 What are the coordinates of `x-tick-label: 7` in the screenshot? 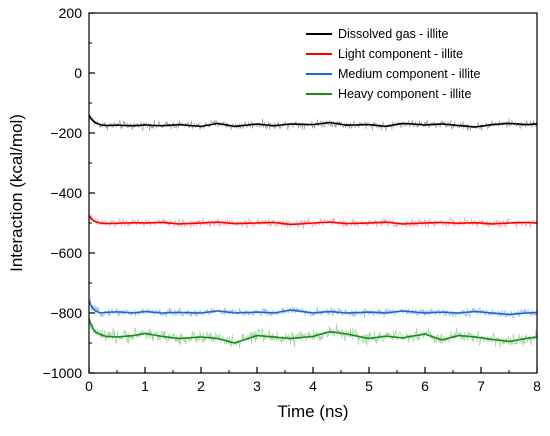 It's located at (481, 386).